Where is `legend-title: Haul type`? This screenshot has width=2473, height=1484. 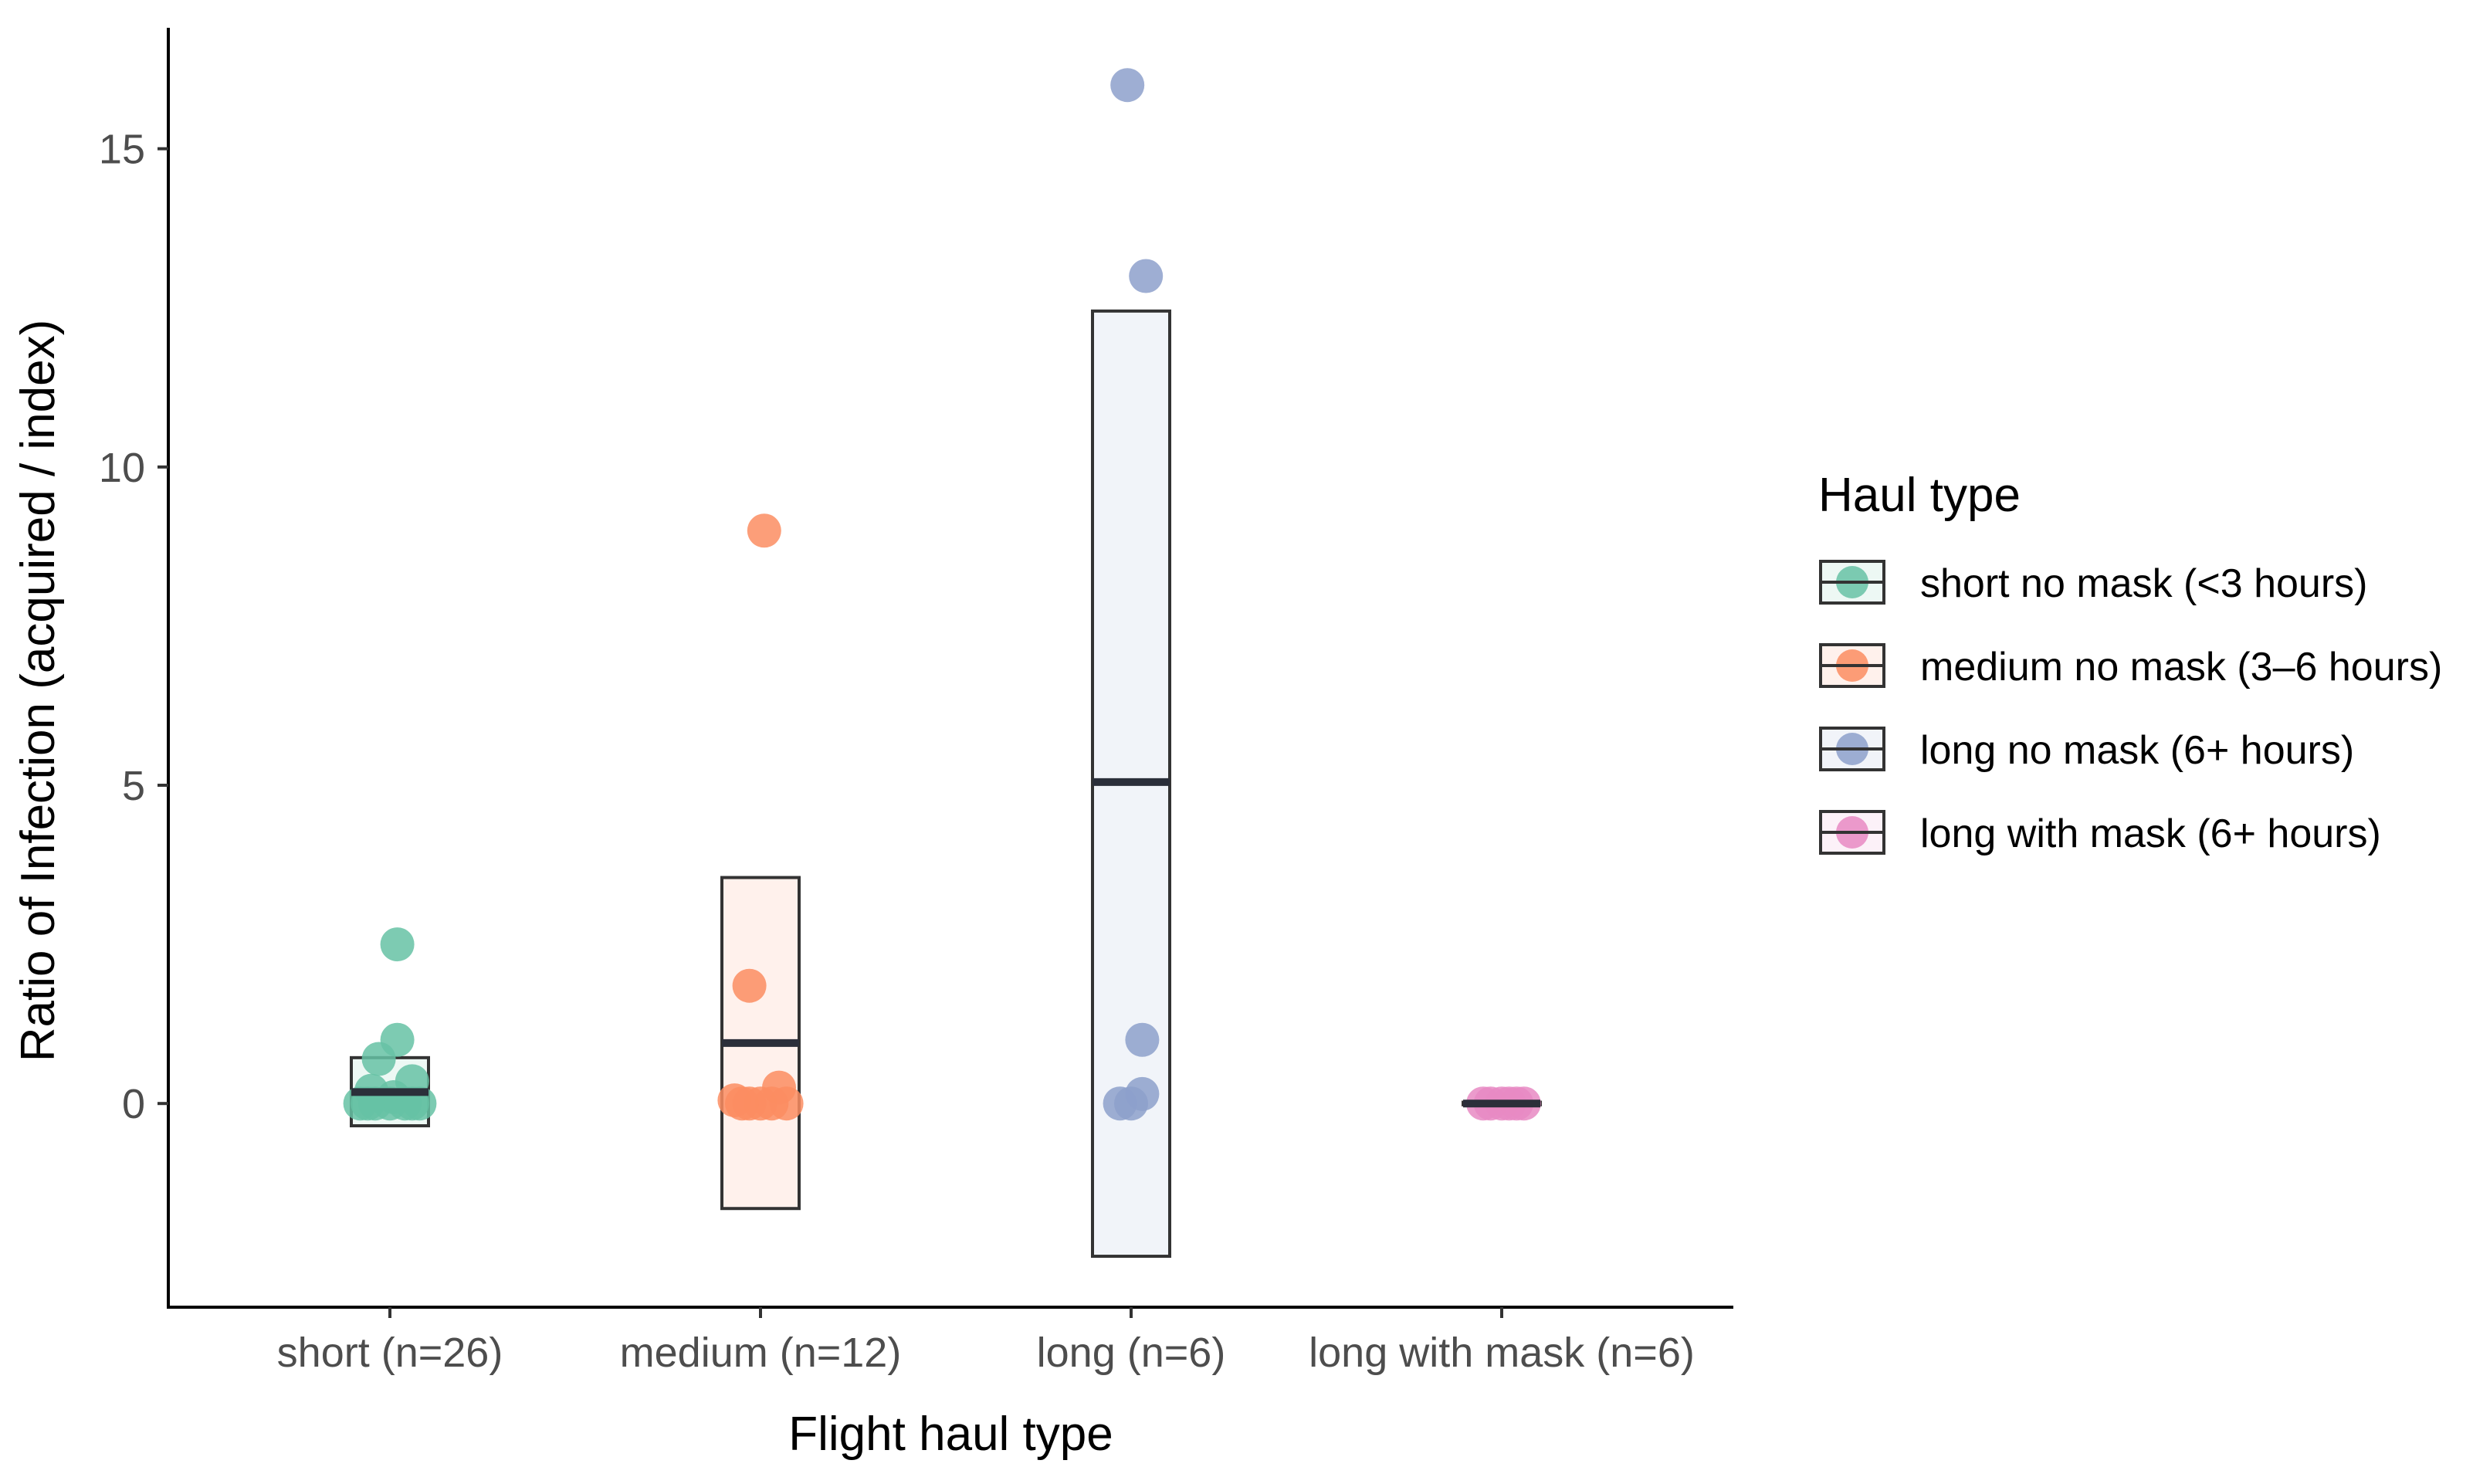 legend-title: Haul type is located at coordinates (1919, 495).